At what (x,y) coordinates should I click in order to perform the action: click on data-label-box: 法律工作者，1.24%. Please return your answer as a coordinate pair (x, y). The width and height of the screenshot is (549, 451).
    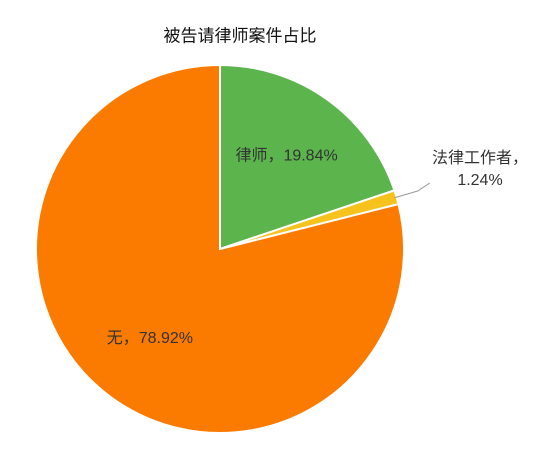
    Looking at the image, I should click on (479, 169).